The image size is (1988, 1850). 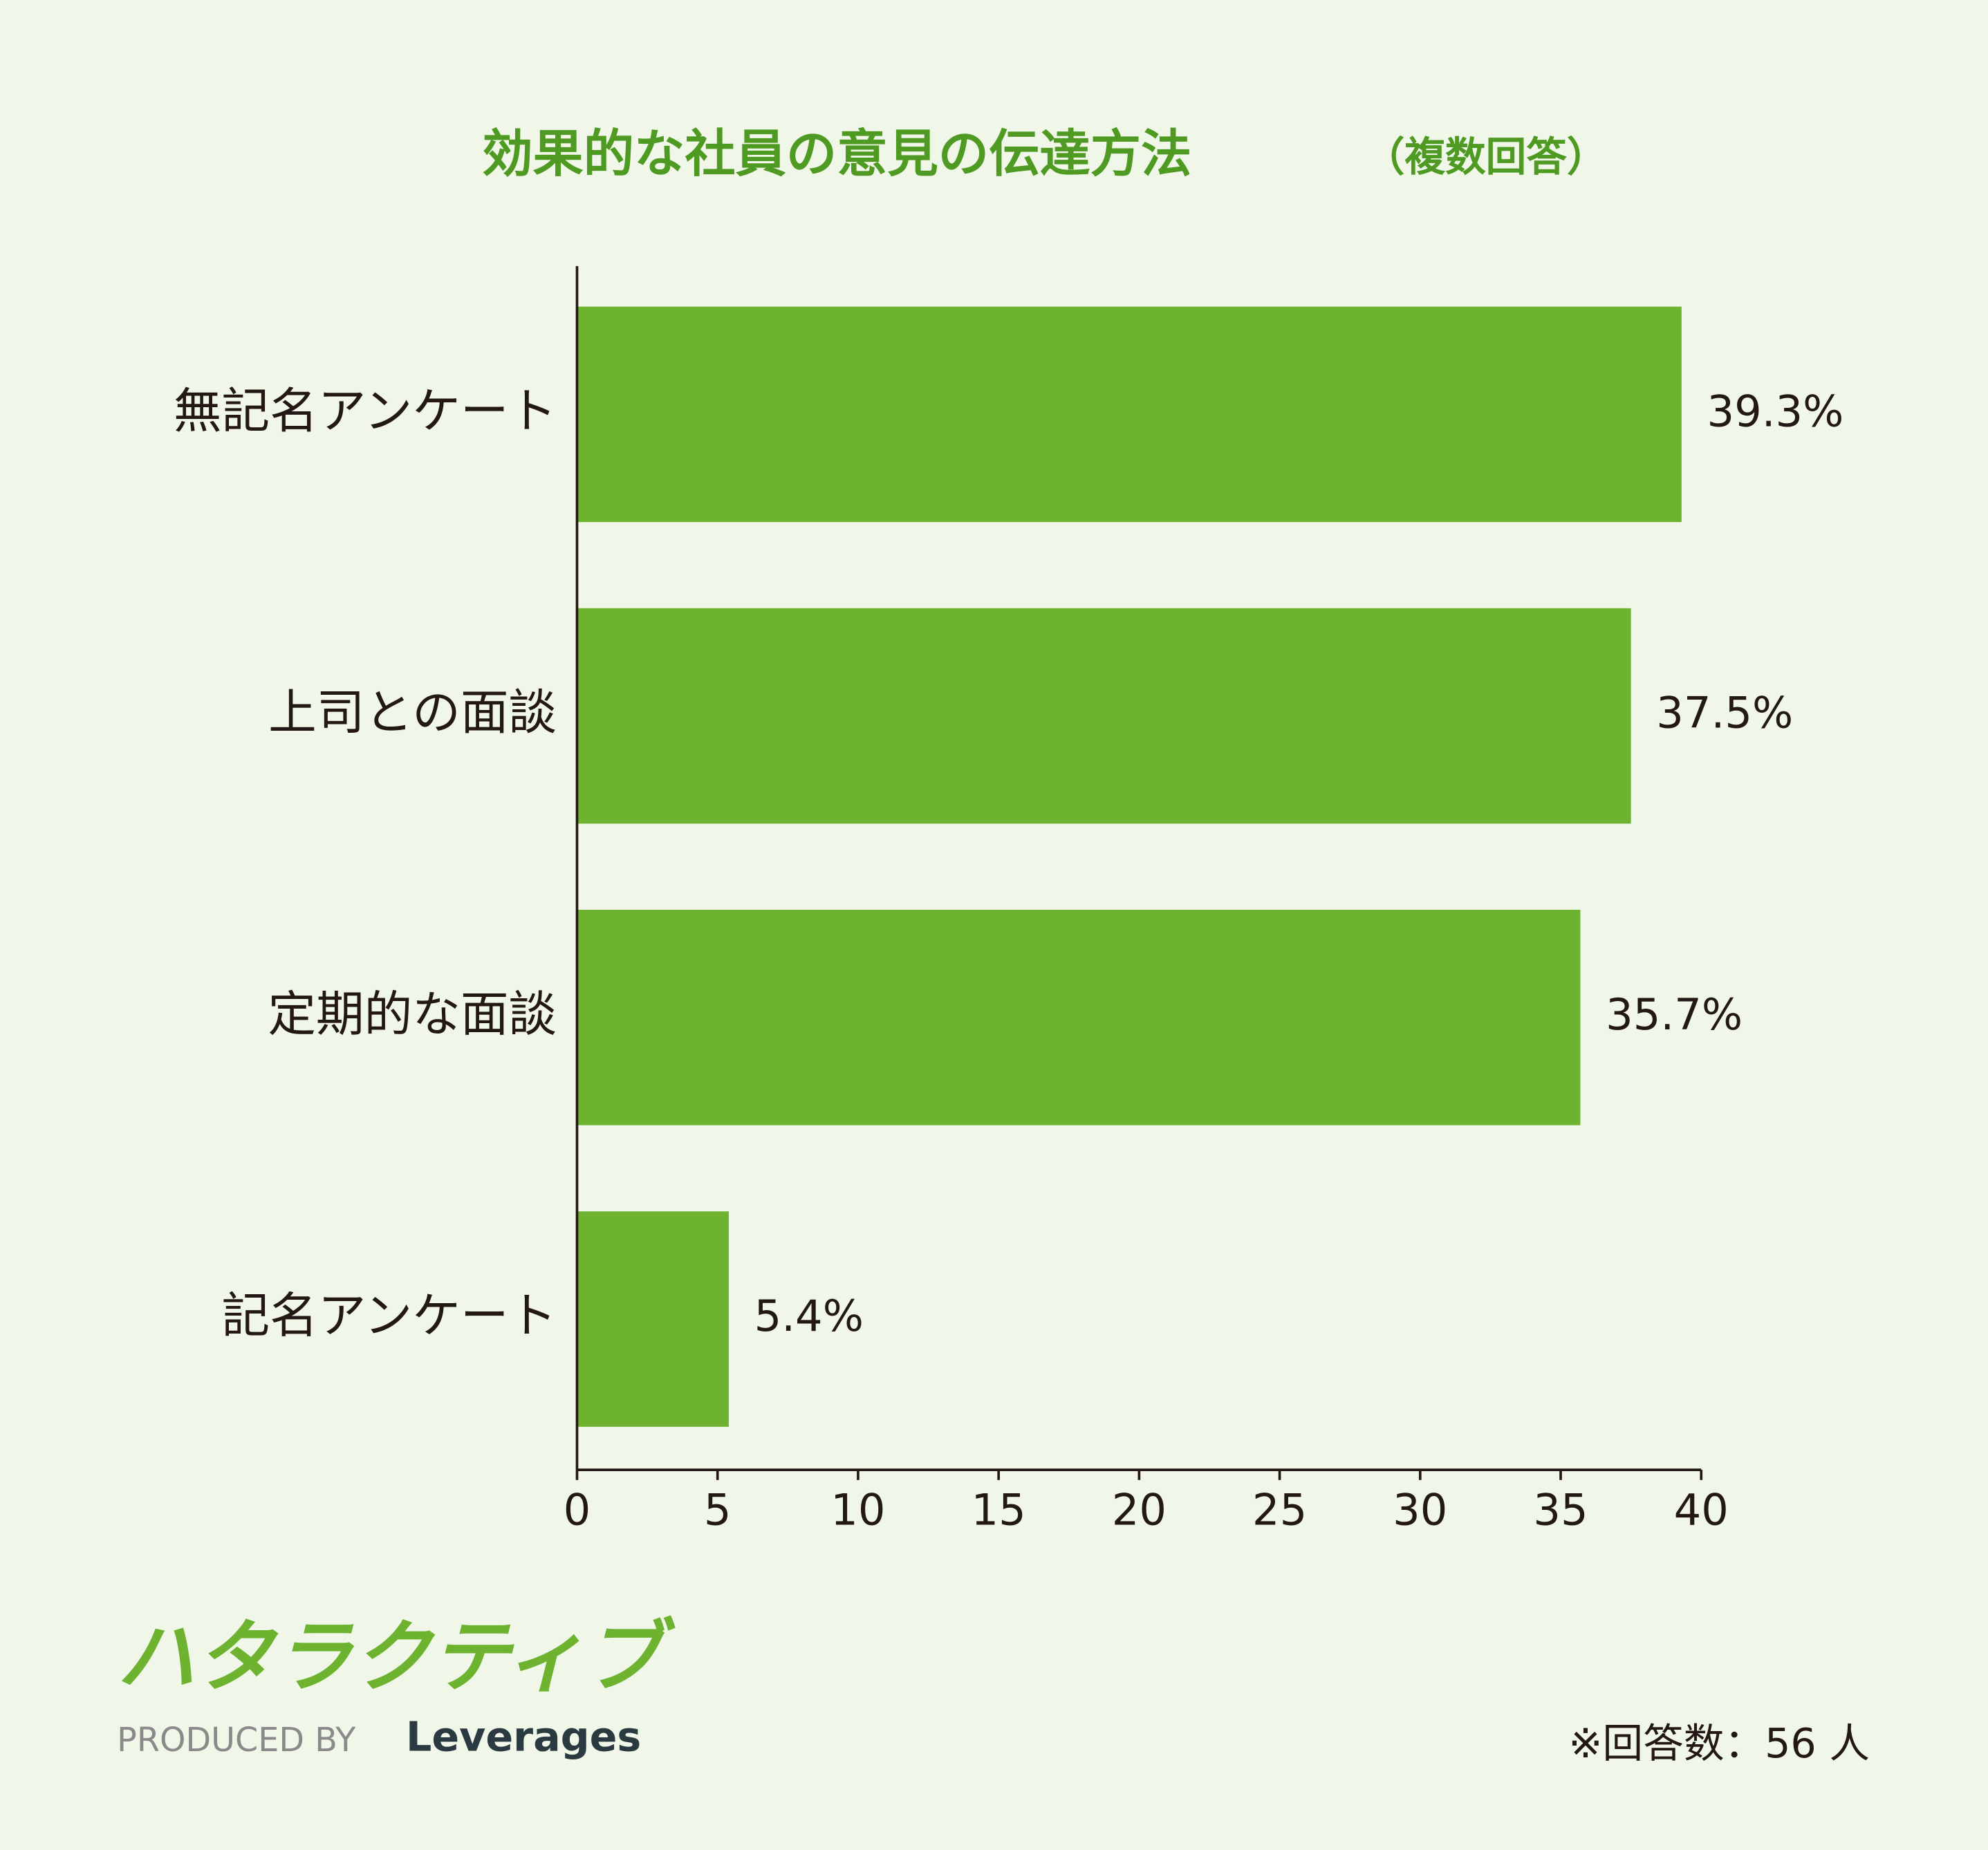 What do you see at coordinates (1724, 713) in the screenshot?
I see `value-label: 37.5%` at bounding box center [1724, 713].